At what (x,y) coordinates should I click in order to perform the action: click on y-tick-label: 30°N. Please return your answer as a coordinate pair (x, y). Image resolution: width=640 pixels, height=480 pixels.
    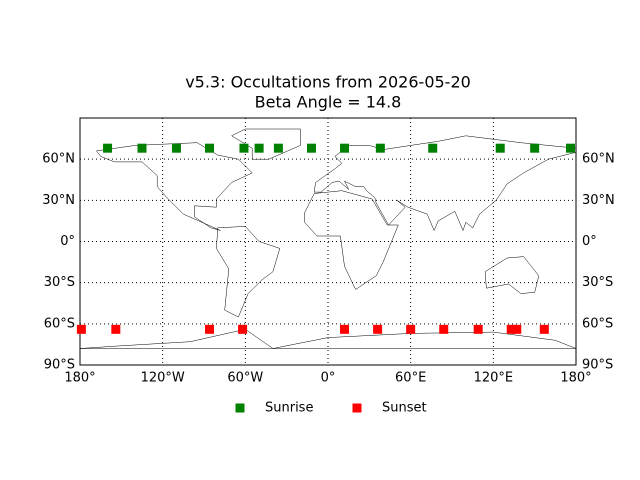
    Looking at the image, I should click on (58, 200).